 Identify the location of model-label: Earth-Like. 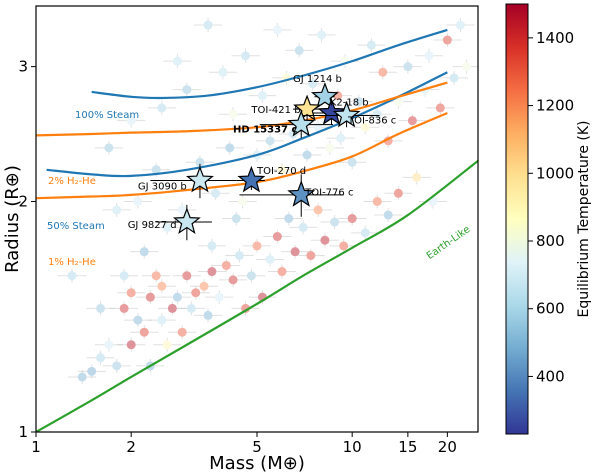
(449, 243).